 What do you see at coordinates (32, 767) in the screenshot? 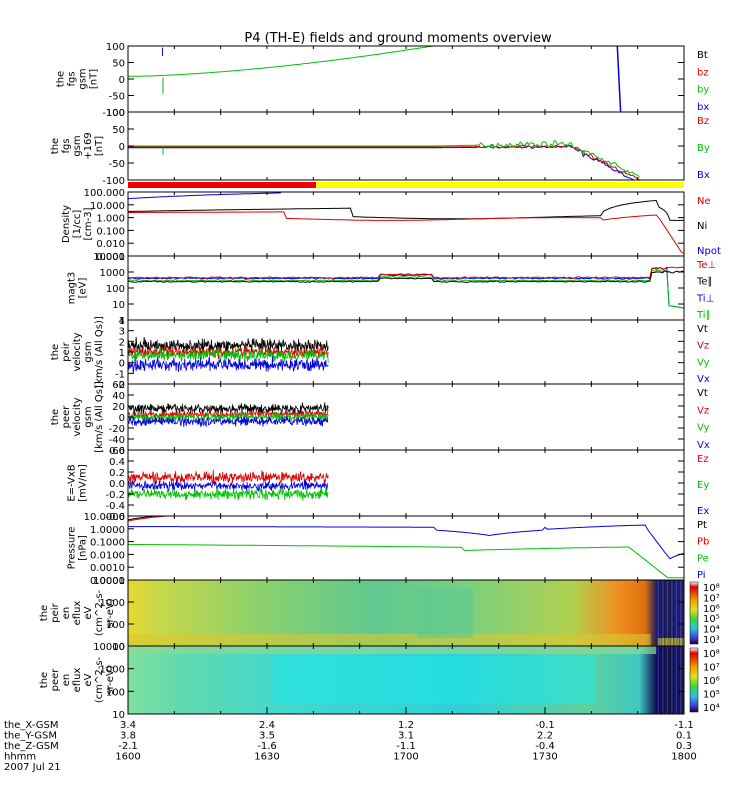
I see `date-label: 2007 Jul 21` at bounding box center [32, 767].